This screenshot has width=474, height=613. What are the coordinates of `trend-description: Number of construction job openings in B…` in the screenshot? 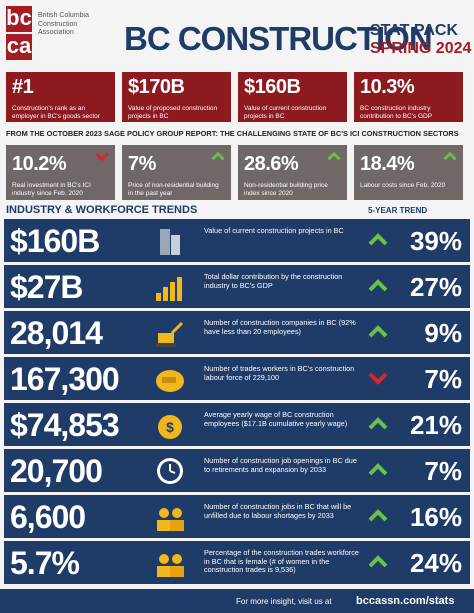 It's located at (280, 465).